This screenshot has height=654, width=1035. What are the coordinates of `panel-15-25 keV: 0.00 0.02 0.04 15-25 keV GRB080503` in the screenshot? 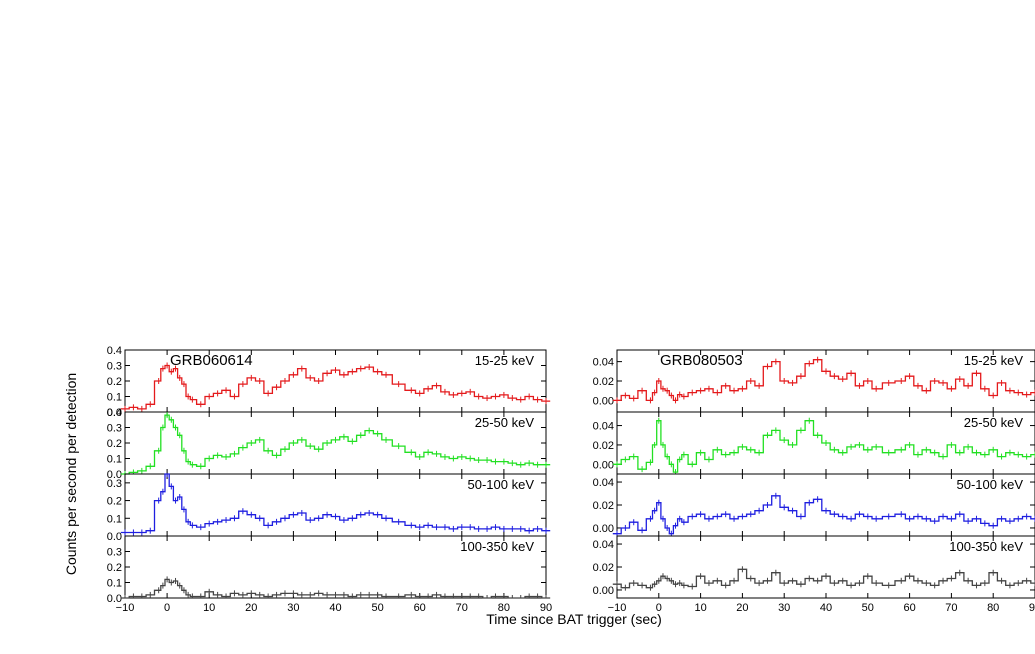 It's located at (814, 381).